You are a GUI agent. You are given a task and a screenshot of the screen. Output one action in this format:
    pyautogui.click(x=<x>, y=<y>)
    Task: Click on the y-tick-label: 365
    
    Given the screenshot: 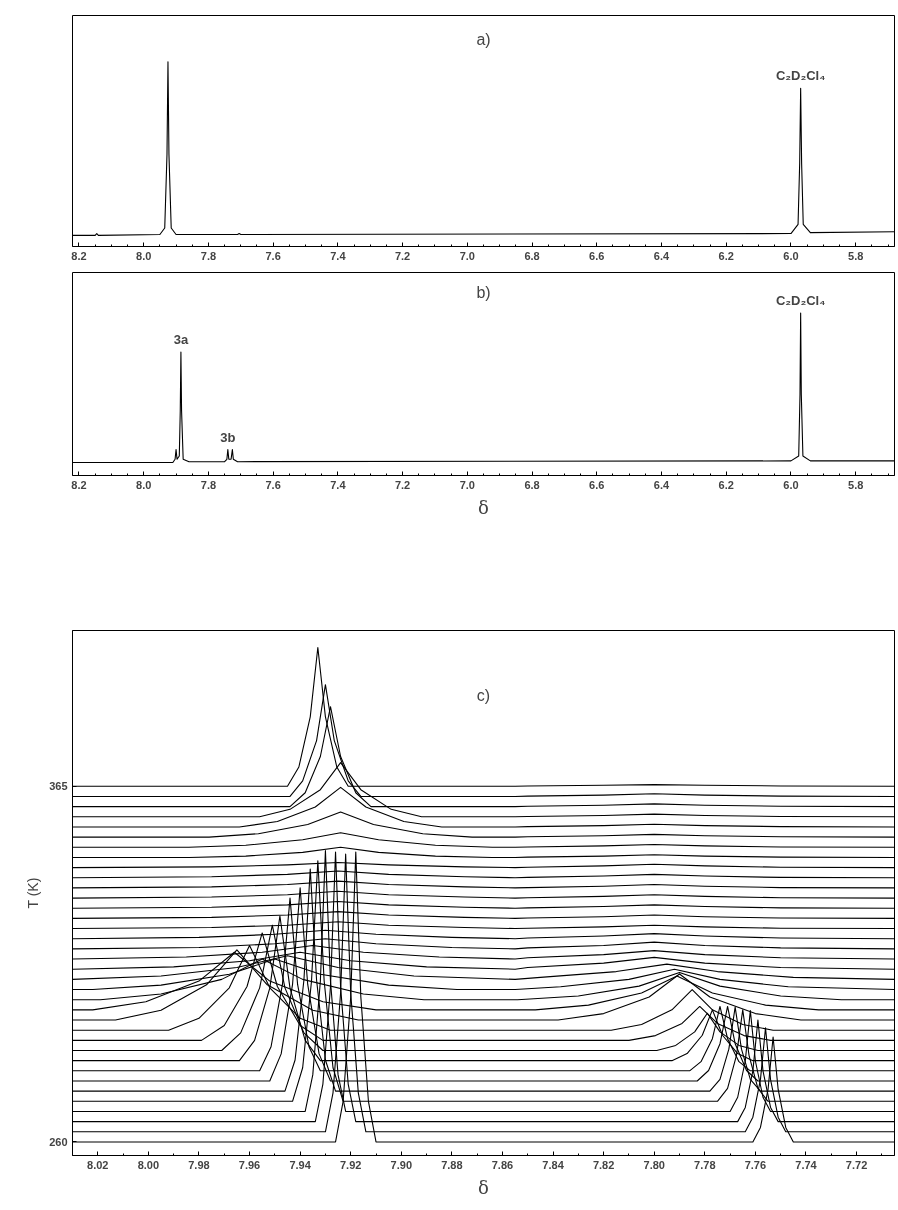 What is the action you would take?
    pyautogui.click(x=58, y=786)
    